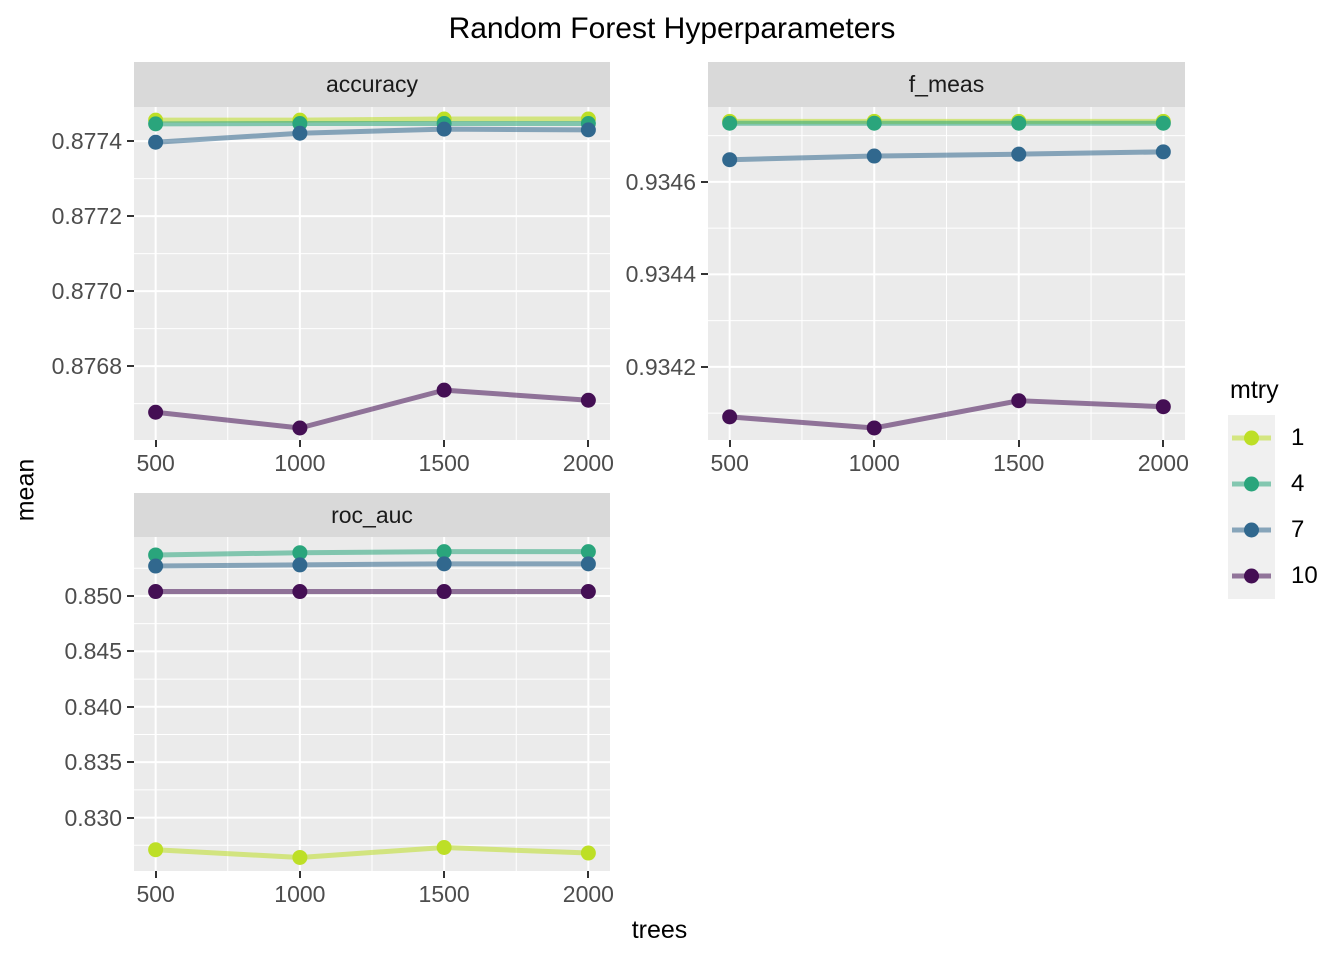 This screenshot has width=1344, height=960. I want to click on facet-strip: roc_auc, so click(372, 515).